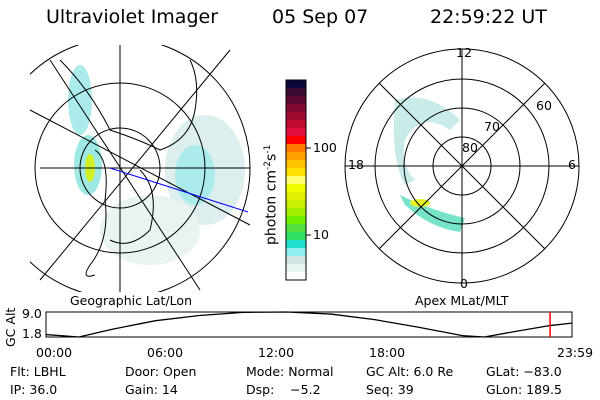 Image resolution: width=600 pixels, height=400 pixels. Describe the element at coordinates (283, 389) in the screenshot. I see `status-dsp: Dsp: −5.2` at that location.